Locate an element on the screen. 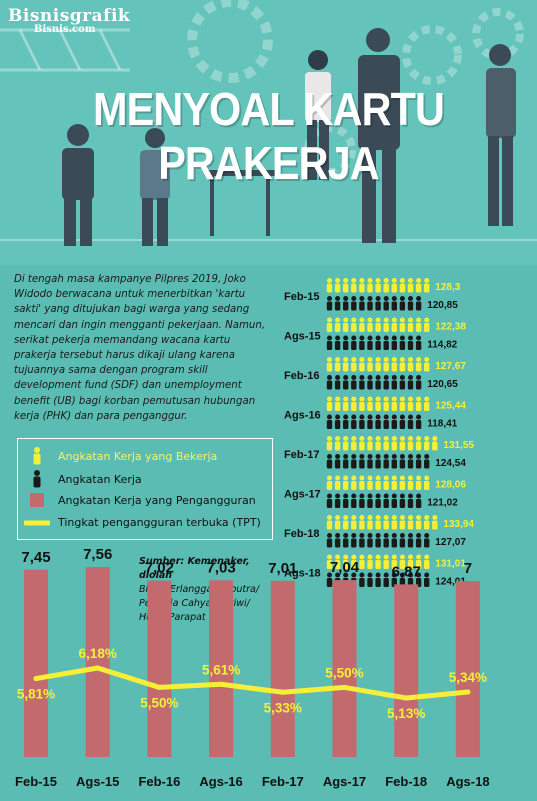 Image resolution: width=537 pixels, height=801 pixels. tpt-value-label: 5,34% is located at coordinates (468, 677).